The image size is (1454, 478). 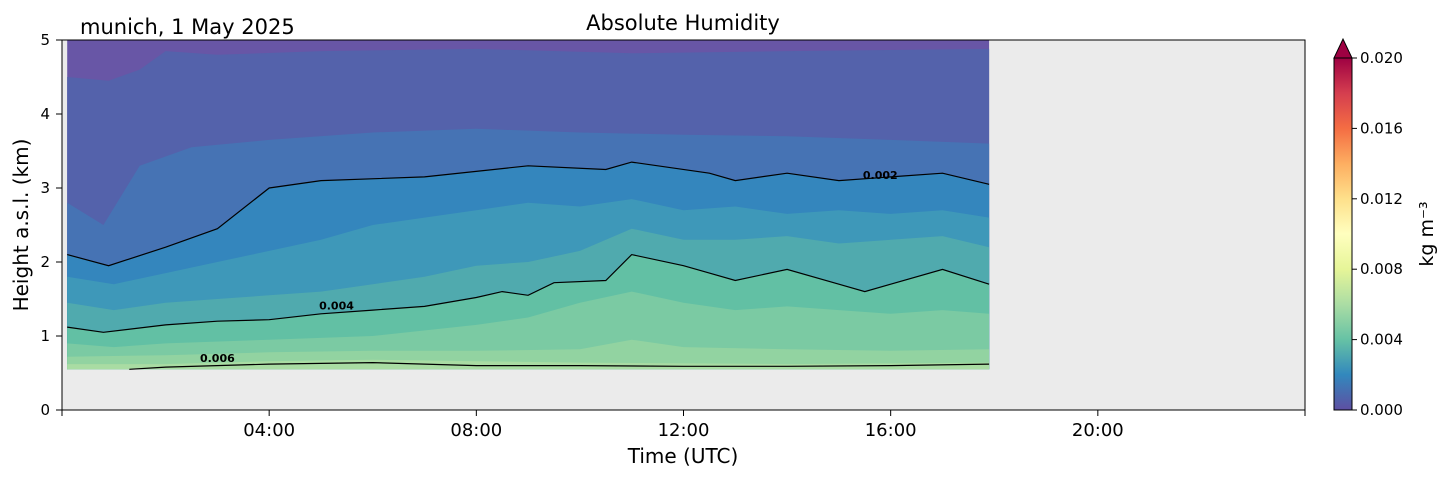 What do you see at coordinates (45, 40) in the screenshot?
I see `y-tick-label: 5` at bounding box center [45, 40].